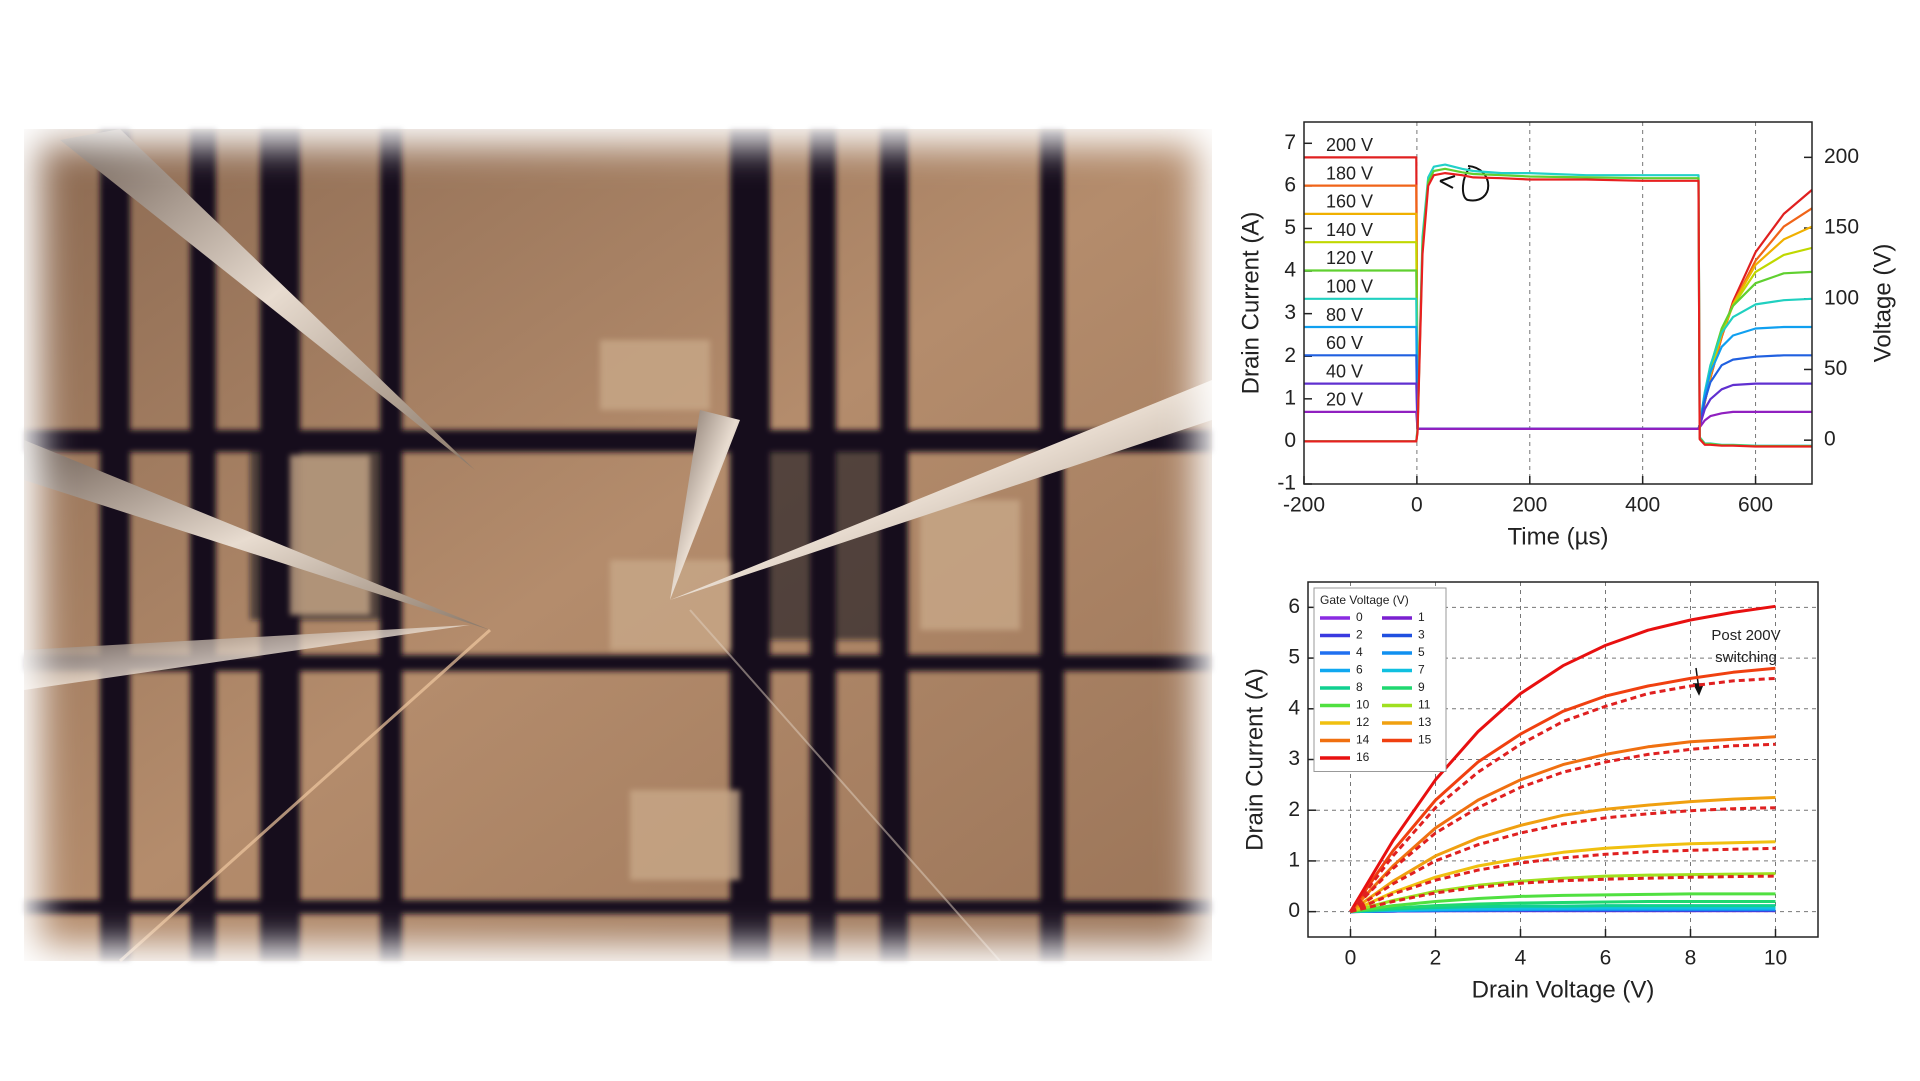 Image resolution: width=1920 pixels, height=1081 pixels. I want to click on series-label: 200 V, so click(1349, 145).